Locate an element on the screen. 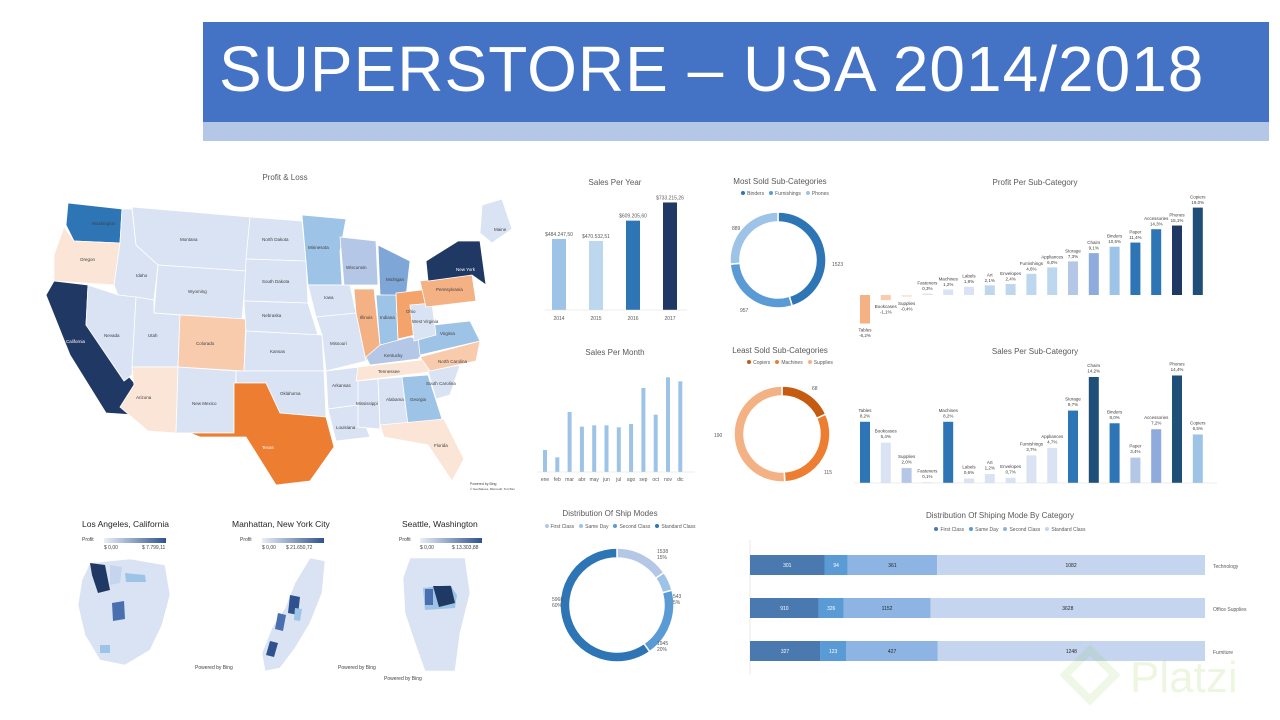  legend-label: Phones is located at coordinates (820, 194).